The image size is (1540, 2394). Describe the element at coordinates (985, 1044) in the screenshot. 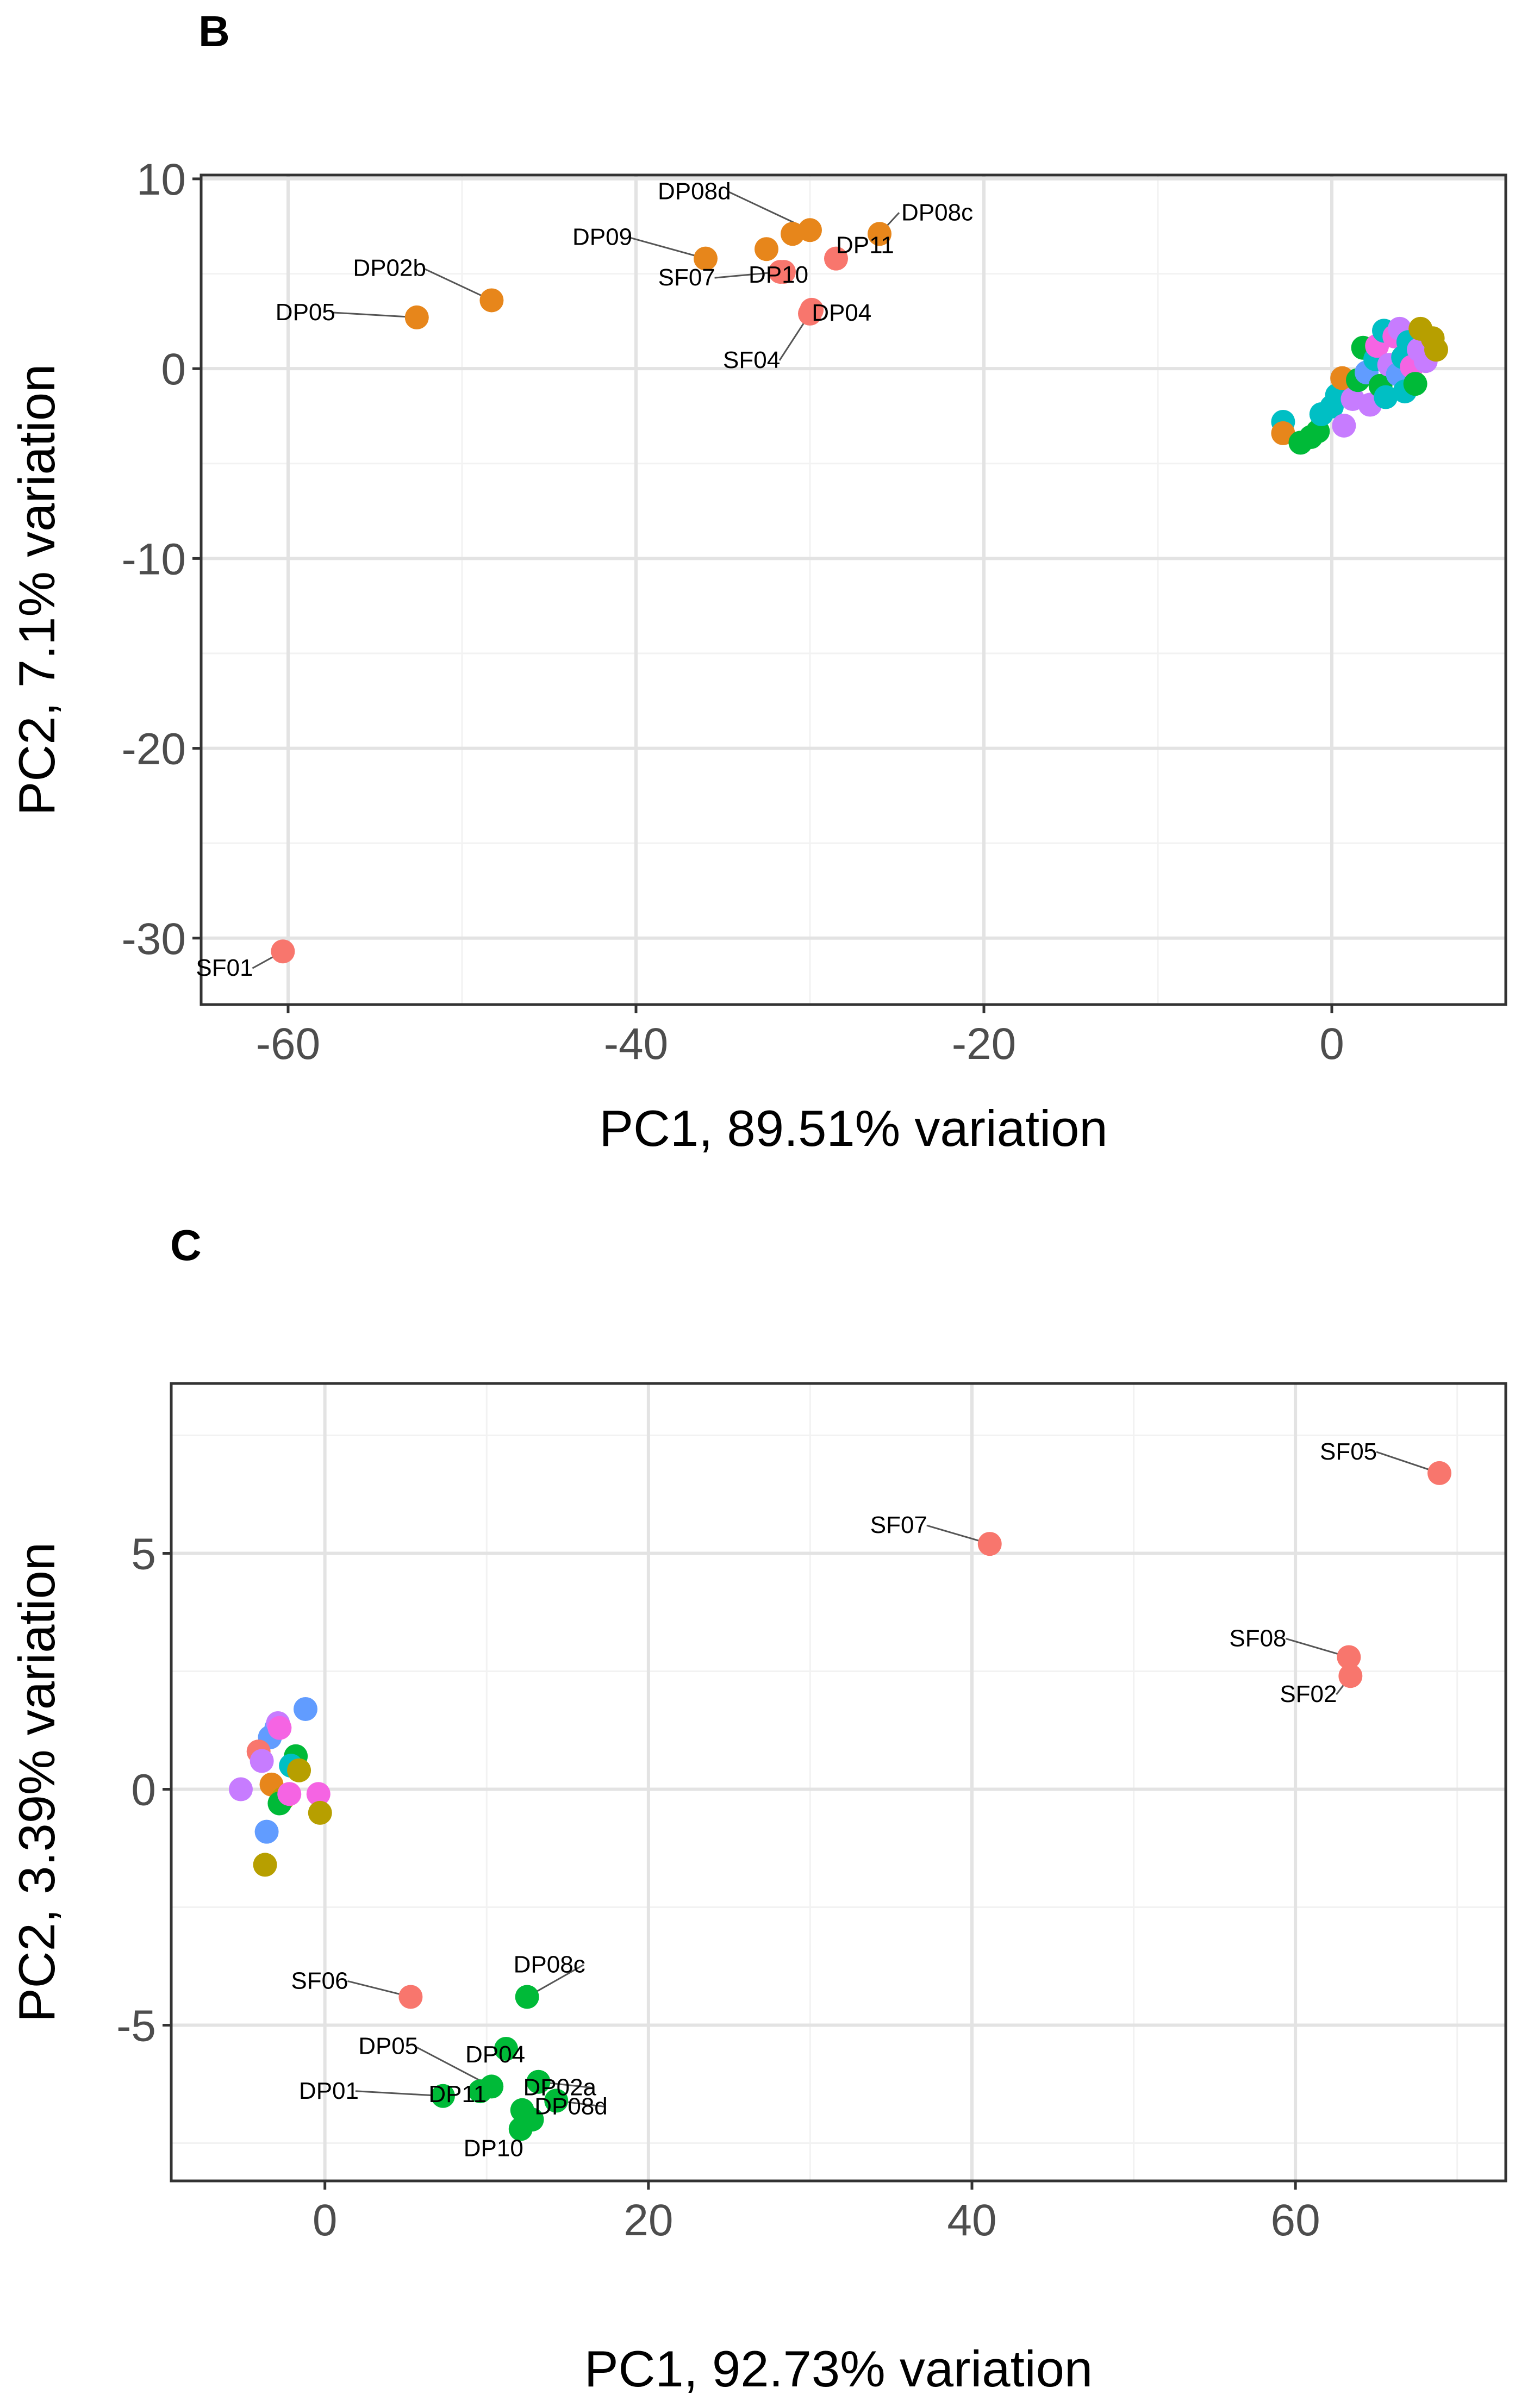

I see `x-tick-label: -20` at that location.